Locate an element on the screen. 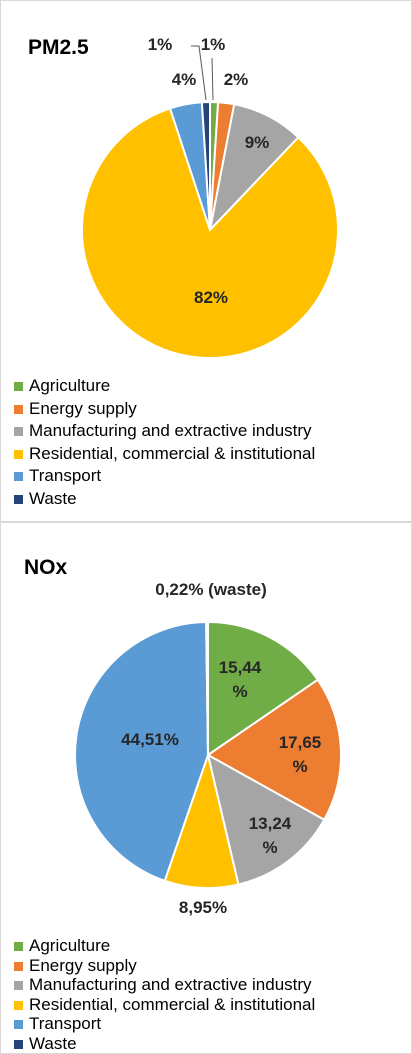 The width and height of the screenshot is (412, 1054). data-label: 44,51% is located at coordinates (150, 739).